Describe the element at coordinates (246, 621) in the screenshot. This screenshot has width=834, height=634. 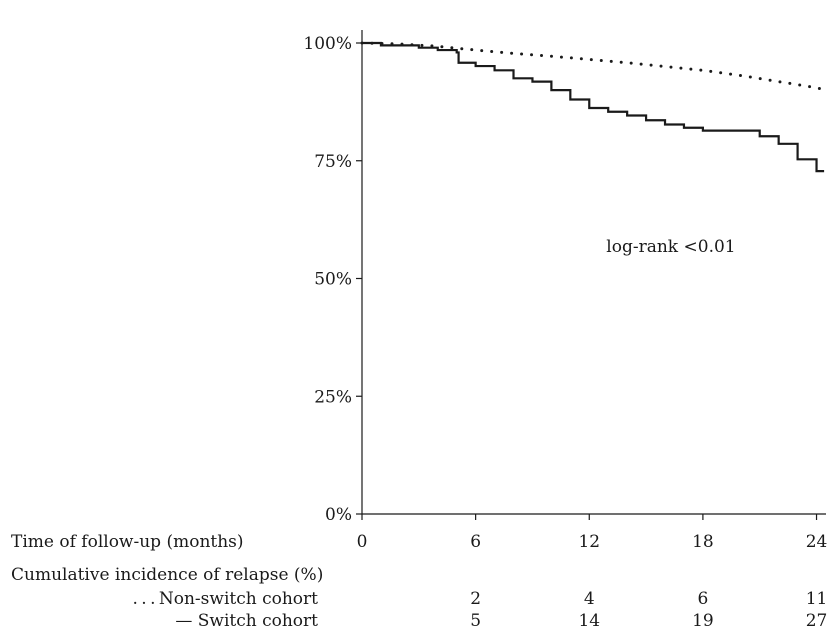
I see `table-row-label: — Switch cohort` at that location.